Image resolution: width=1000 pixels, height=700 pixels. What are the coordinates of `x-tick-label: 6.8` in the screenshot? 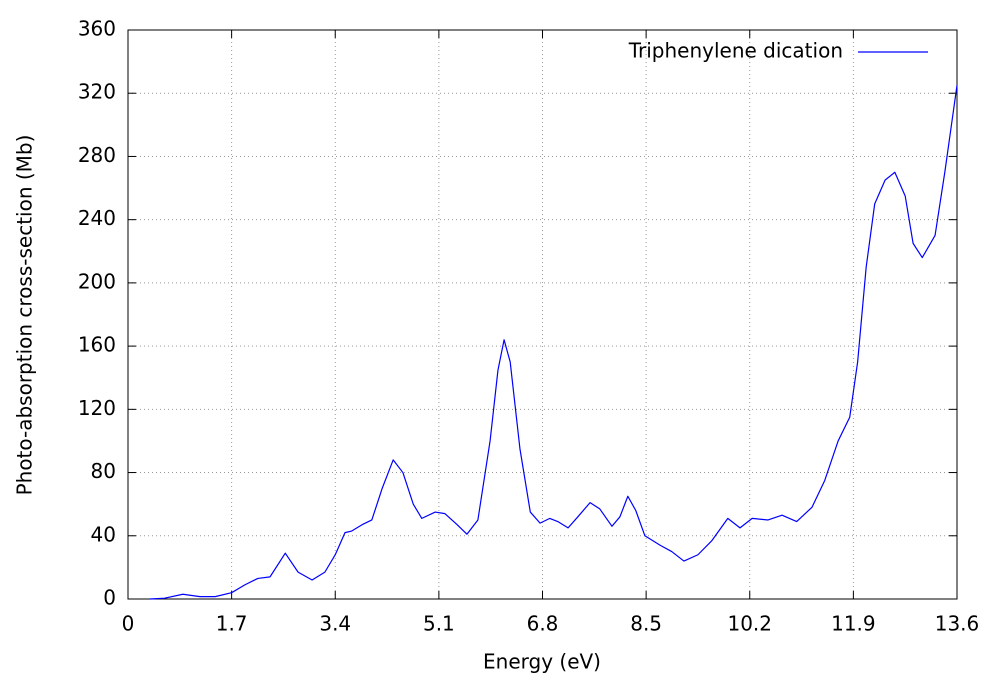 It's located at (543, 624).